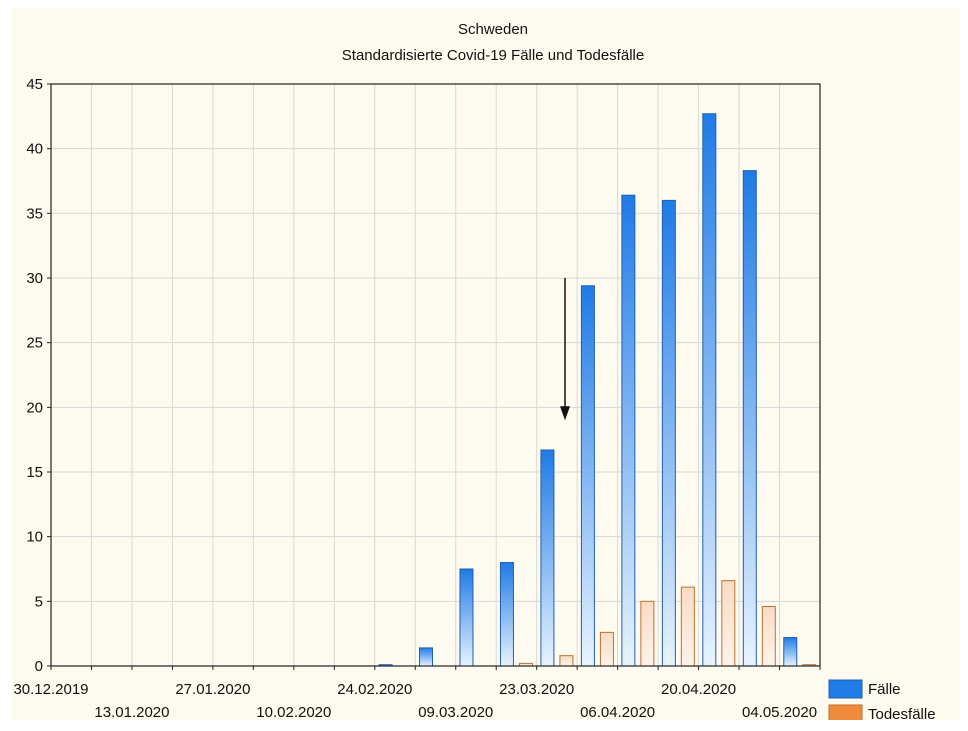 The height and width of the screenshot is (731, 968). I want to click on y-tick-label: 30, so click(34, 278).